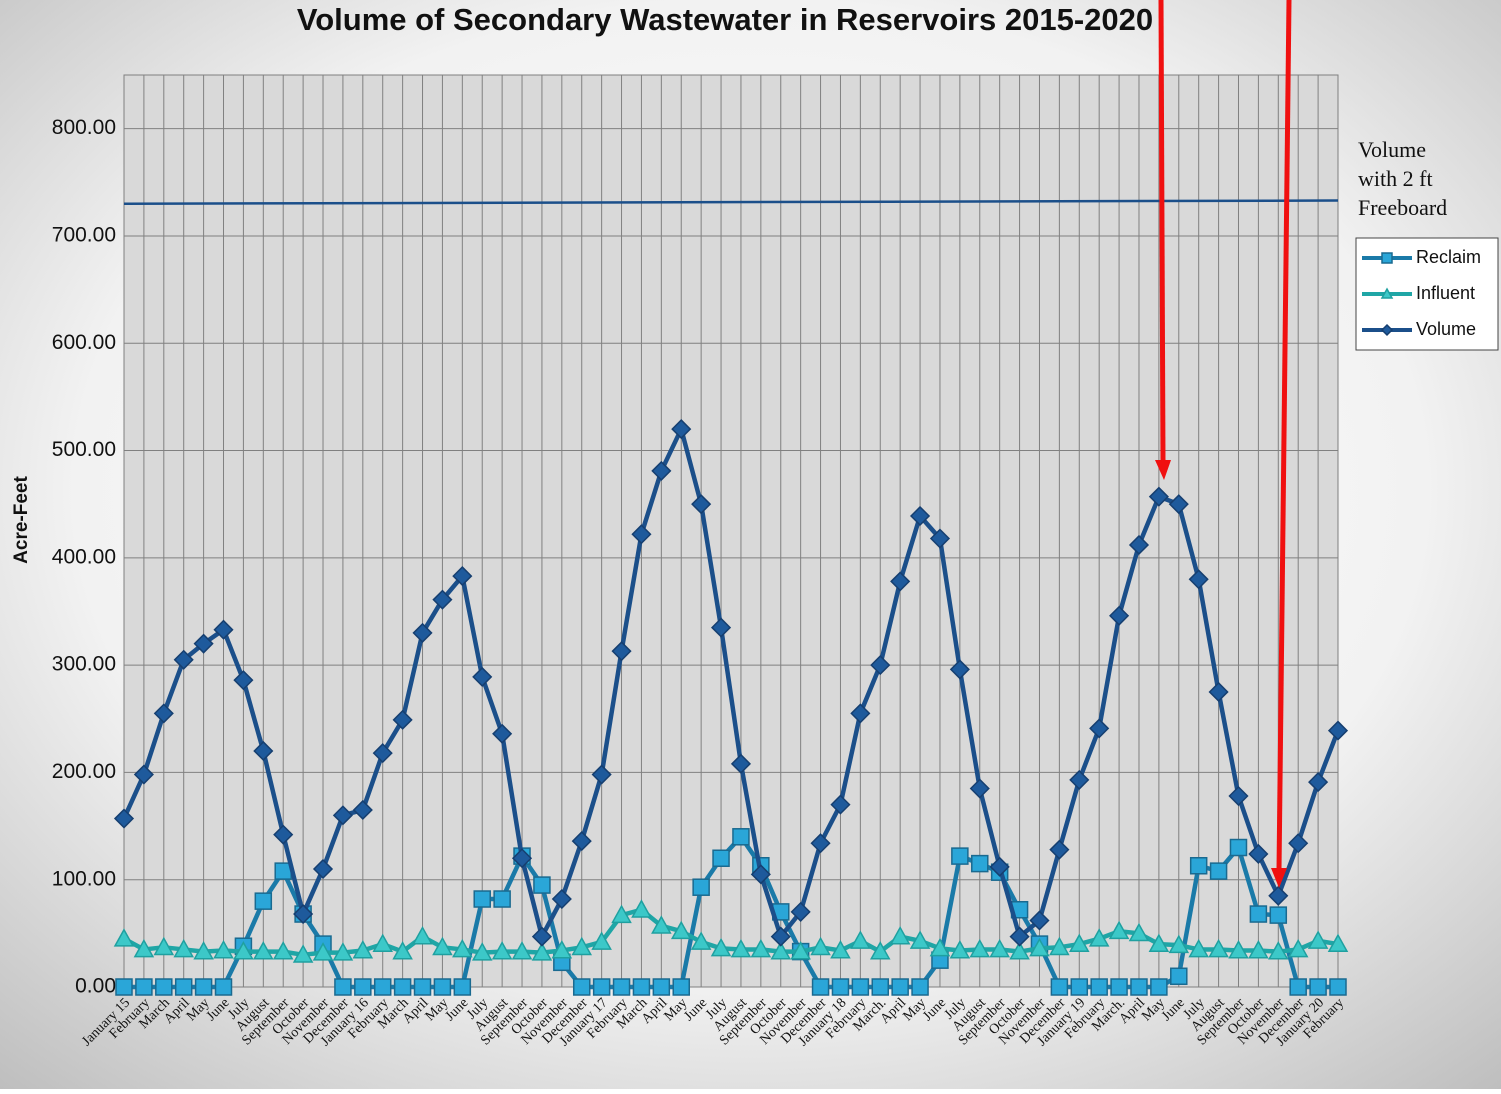  I want to click on y-tick-label: 0.00, so click(95, 986).